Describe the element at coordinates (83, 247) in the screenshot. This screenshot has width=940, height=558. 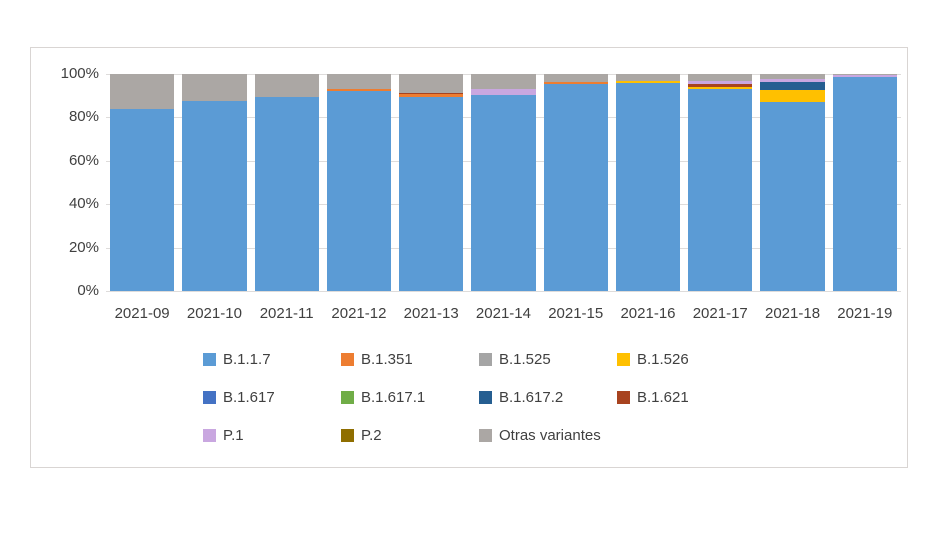
I see `y-tick-label: 20%` at that location.